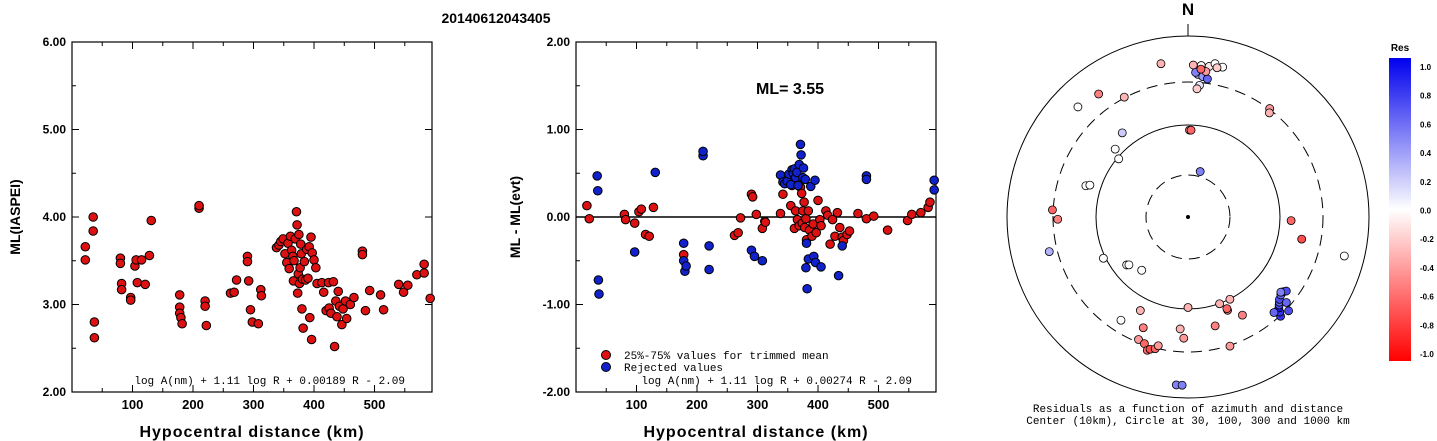 This screenshot has height=441, width=1437. Describe the element at coordinates (818, 404) in the screenshot. I see `middle-xtick-label: 400` at that location.